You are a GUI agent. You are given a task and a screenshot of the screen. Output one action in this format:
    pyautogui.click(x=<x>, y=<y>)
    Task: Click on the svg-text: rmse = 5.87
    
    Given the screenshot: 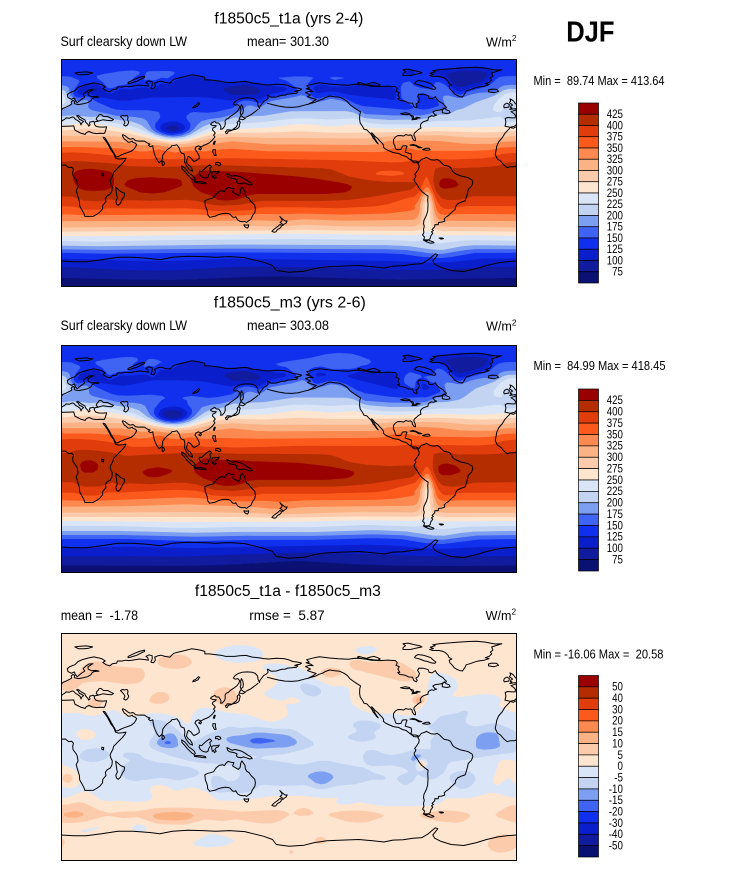 What is the action you would take?
    pyautogui.click(x=286, y=615)
    